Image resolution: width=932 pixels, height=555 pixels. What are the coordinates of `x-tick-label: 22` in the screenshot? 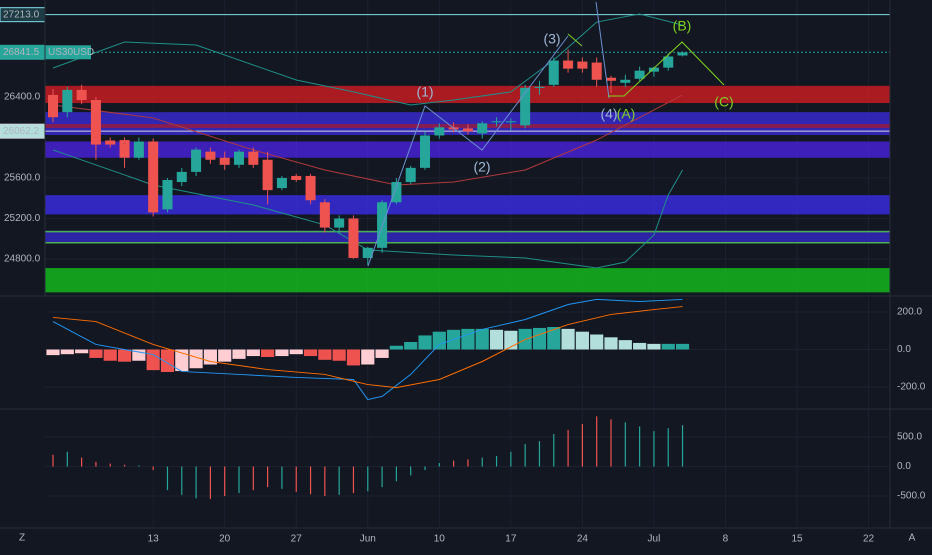 It's located at (869, 539).